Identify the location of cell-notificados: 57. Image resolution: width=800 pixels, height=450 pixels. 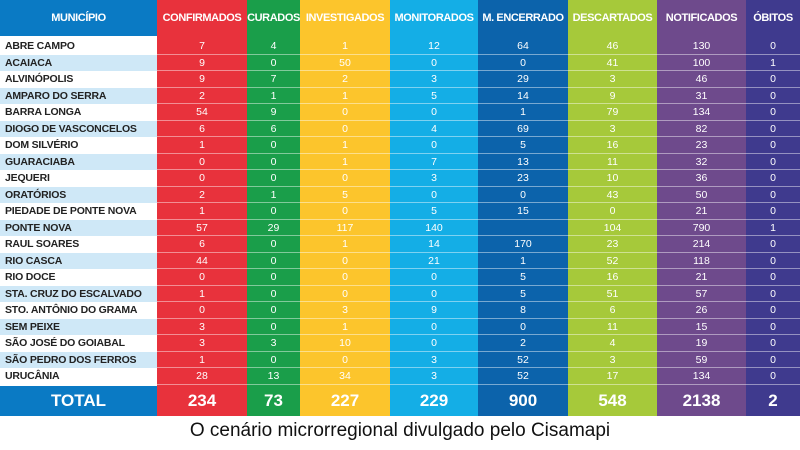
(701, 294).